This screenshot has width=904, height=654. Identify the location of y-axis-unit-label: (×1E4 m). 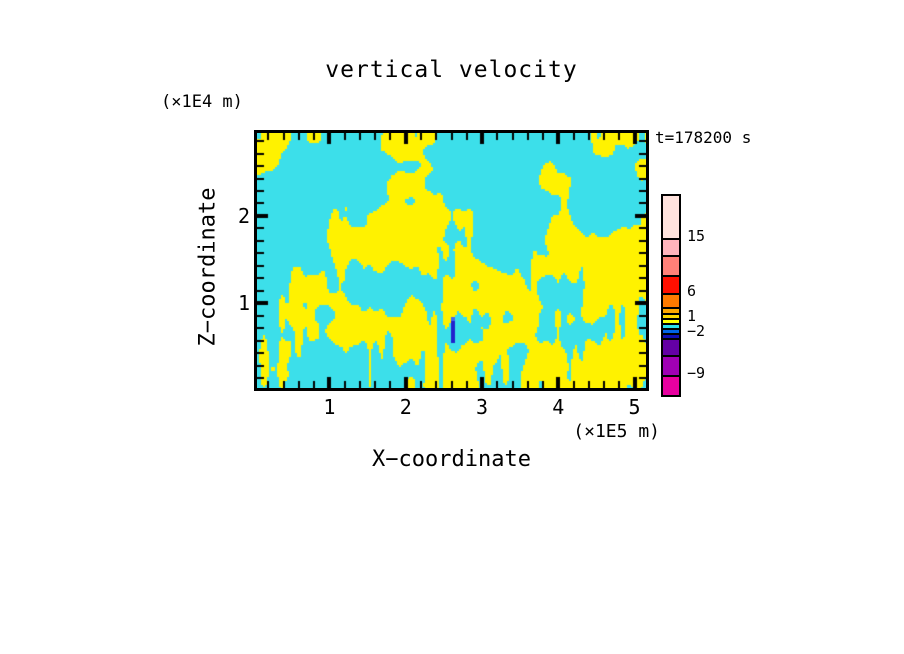
(202, 102).